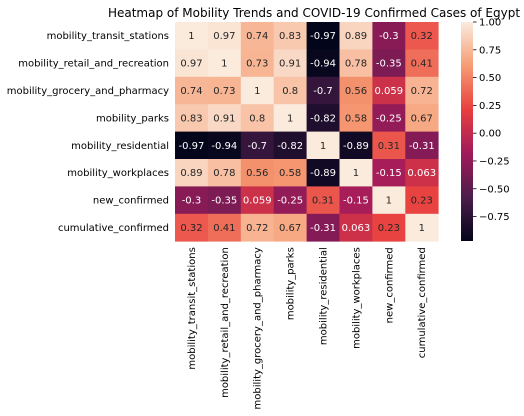 The image size is (524, 416). Describe the element at coordinates (118, 173) in the screenshot. I see `y-axis-tick-label: mobility_workplaces` at that location.